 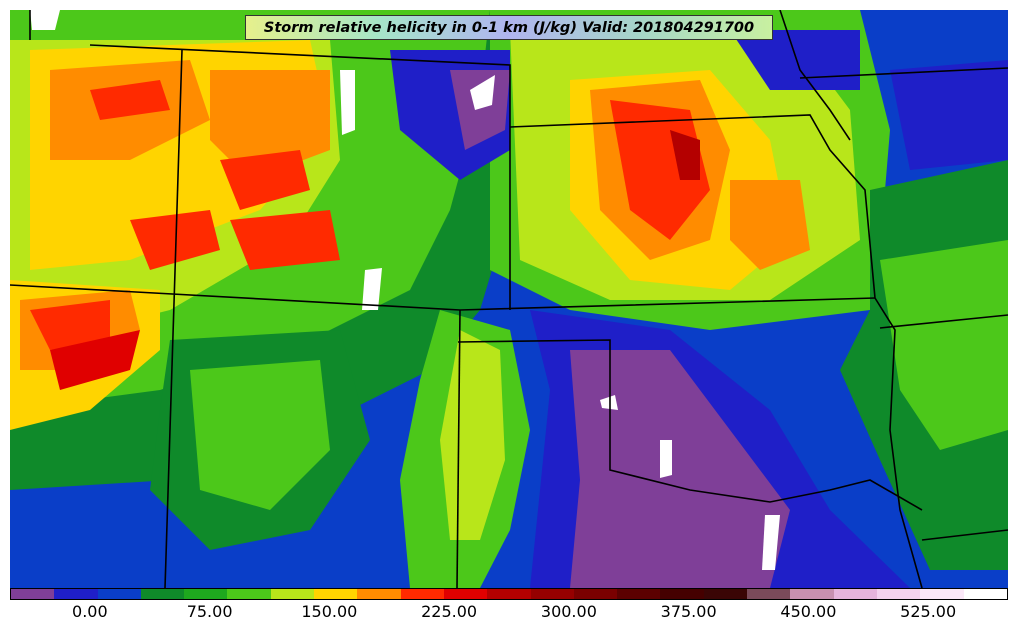 I want to click on colorbar-tick-label: 225.00, so click(x=449, y=611).